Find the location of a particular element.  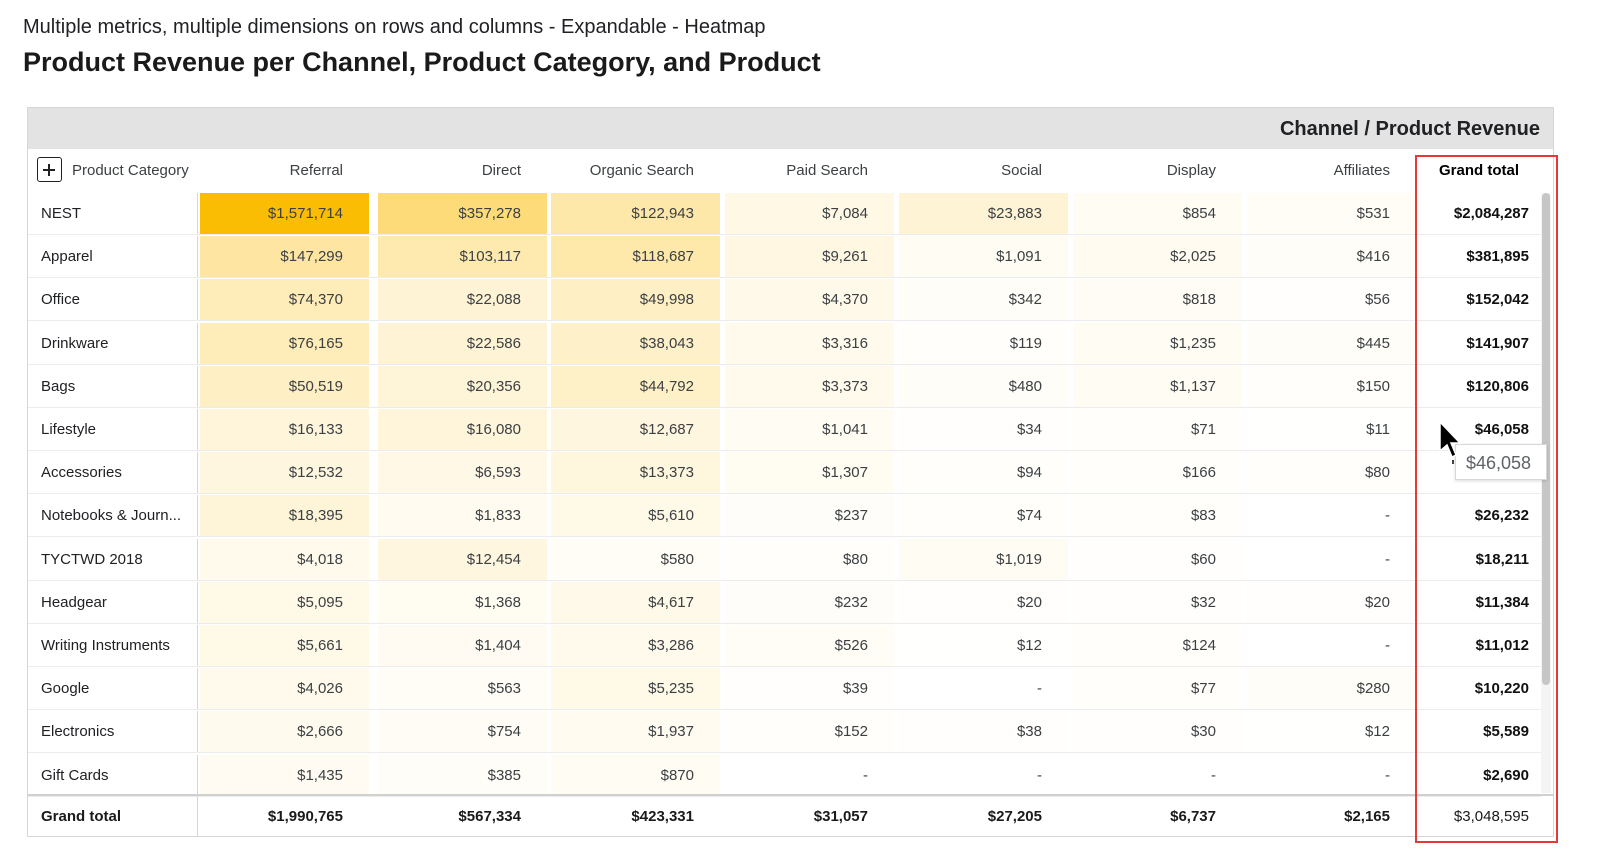

heatmap-cell: $4,018 is located at coordinates (284, 559).